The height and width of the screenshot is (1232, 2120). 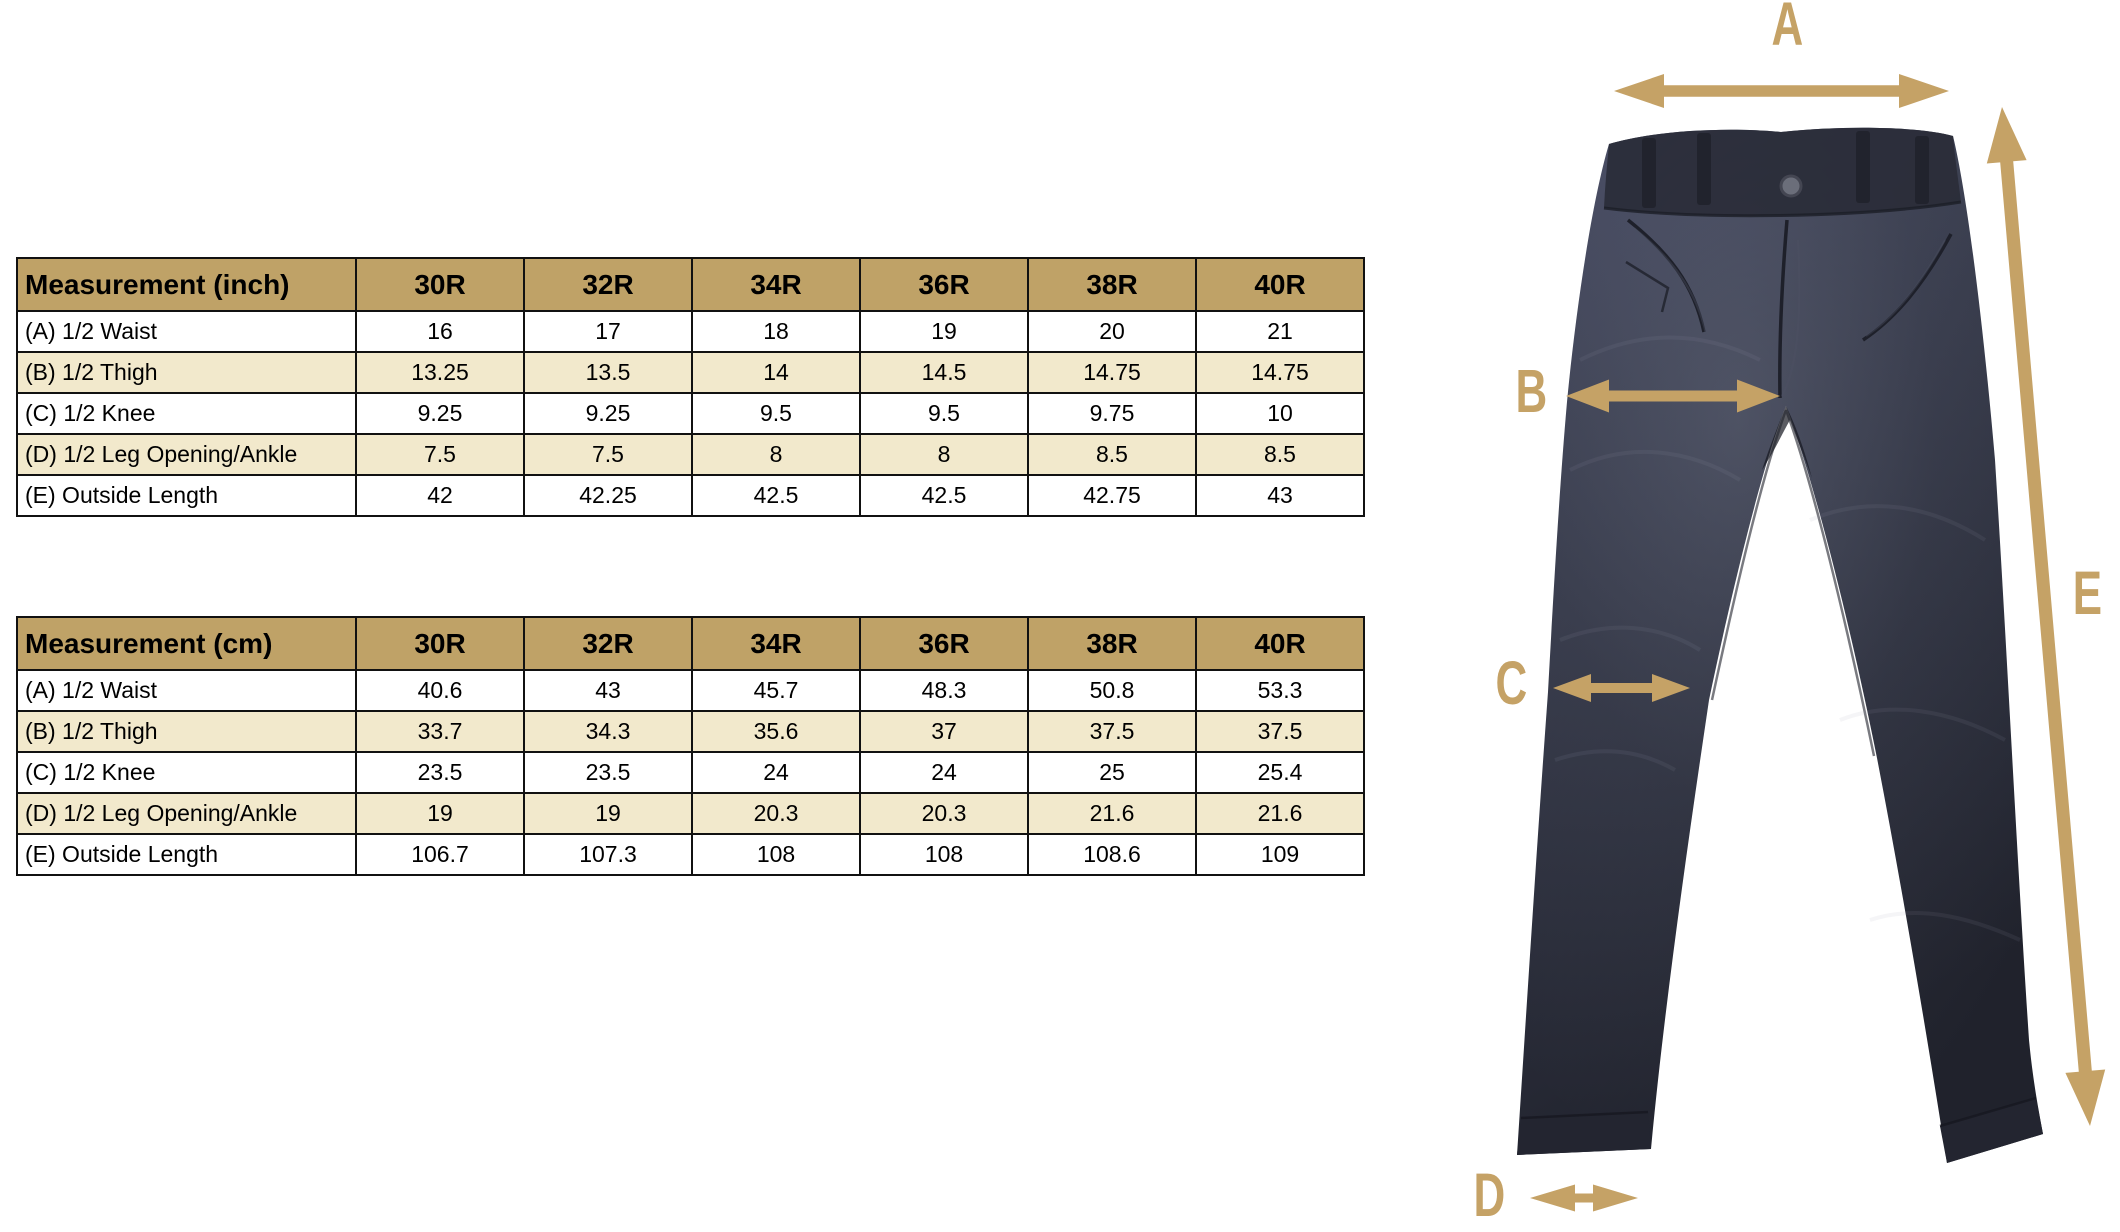 I want to click on jeans-waistband, so click(x=1782, y=171).